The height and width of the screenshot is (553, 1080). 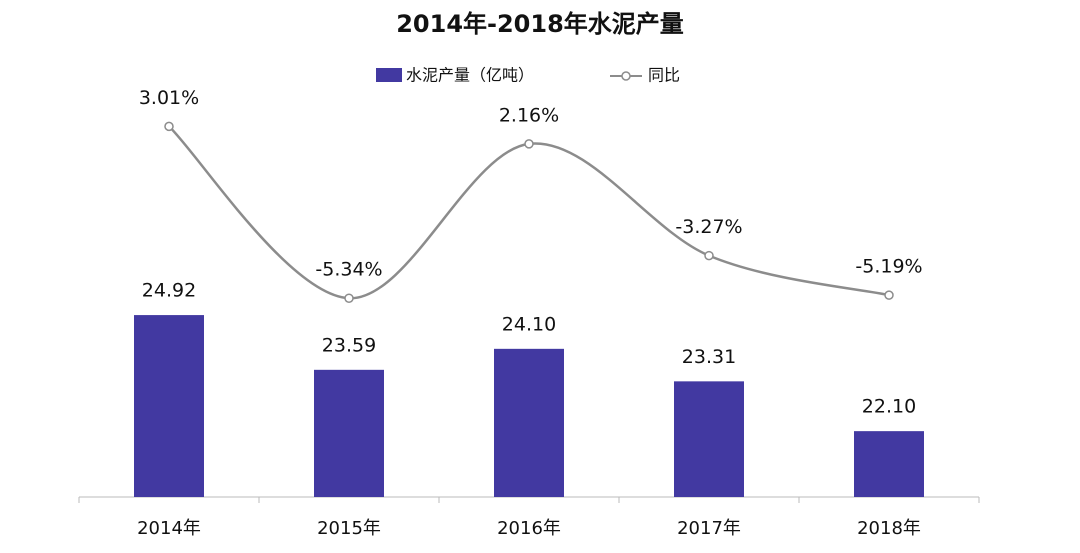 What do you see at coordinates (169, 528) in the screenshot?
I see `x-tick-label: 2014年` at bounding box center [169, 528].